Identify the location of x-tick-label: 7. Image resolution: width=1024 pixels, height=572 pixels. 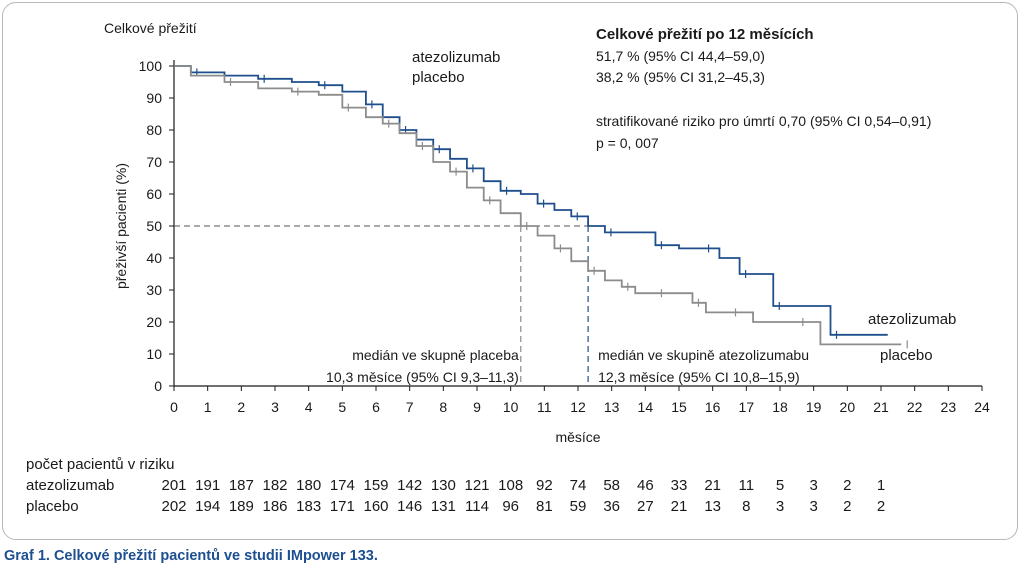
(410, 407).